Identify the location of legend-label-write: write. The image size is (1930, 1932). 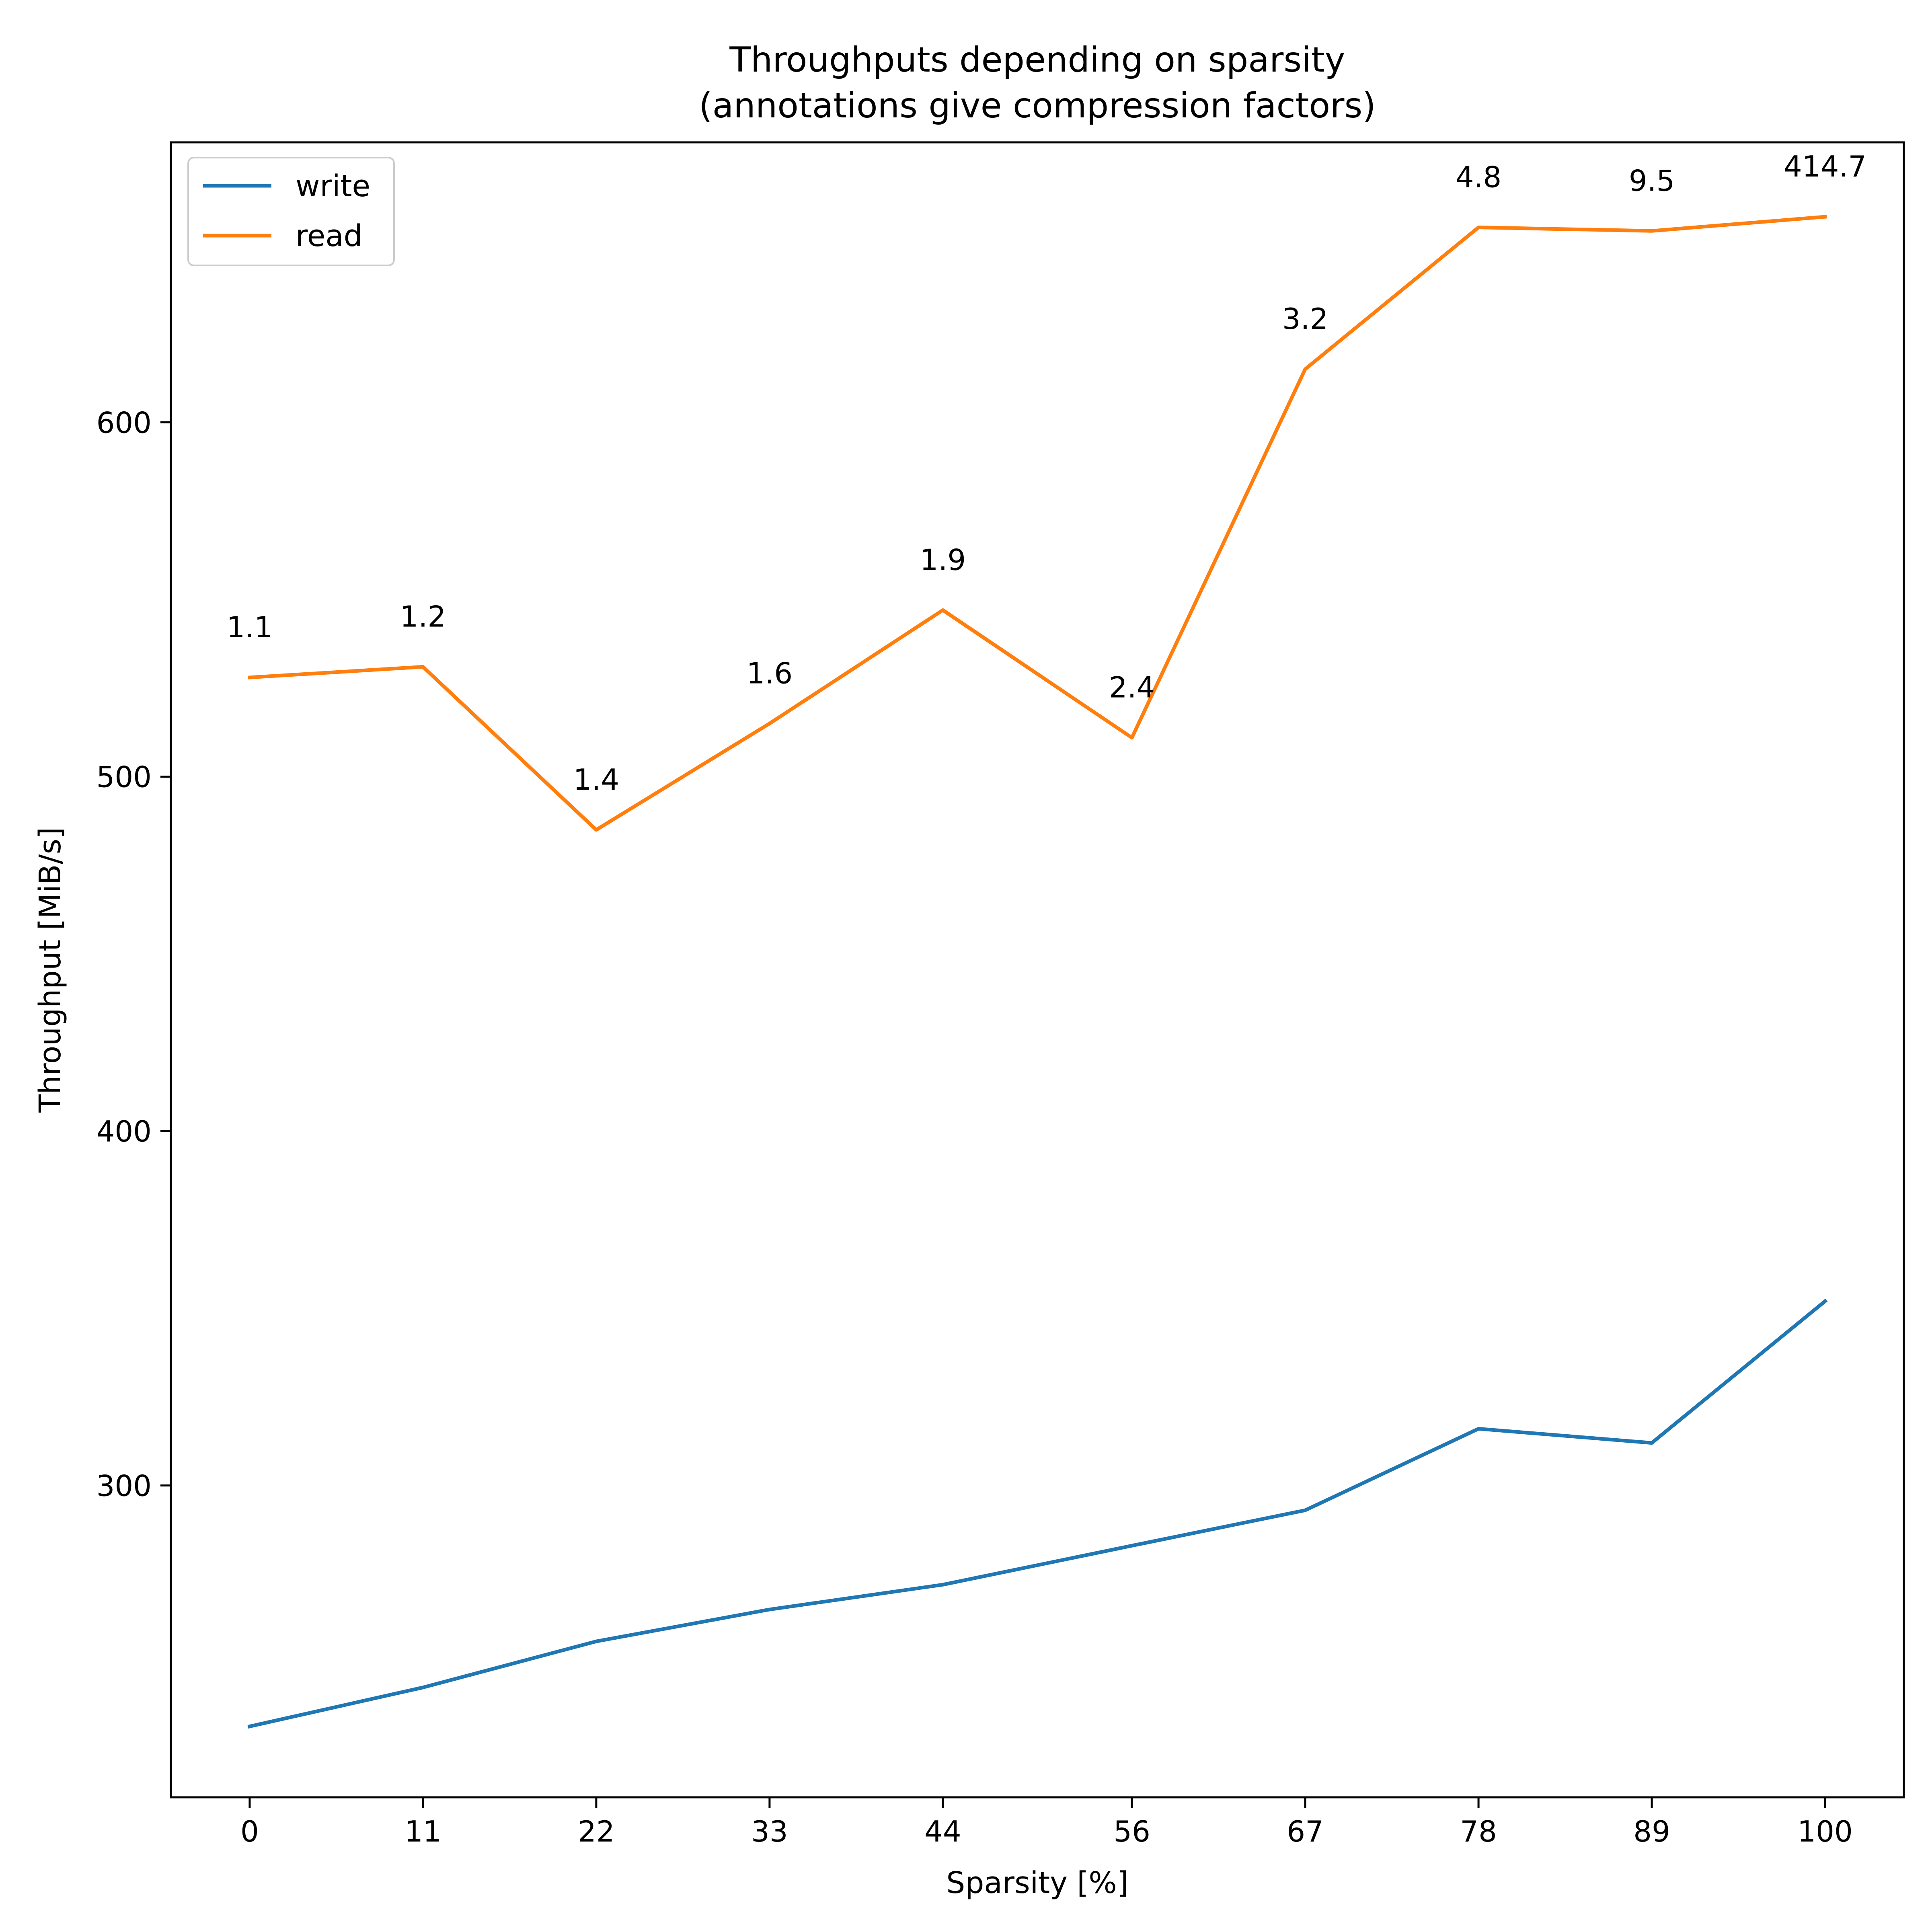
(333, 186).